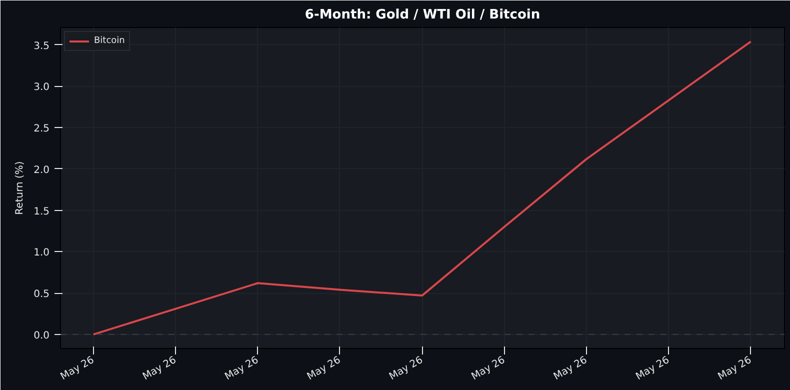  What do you see at coordinates (109, 41) in the screenshot?
I see `legend-label: Bitcoin` at bounding box center [109, 41].